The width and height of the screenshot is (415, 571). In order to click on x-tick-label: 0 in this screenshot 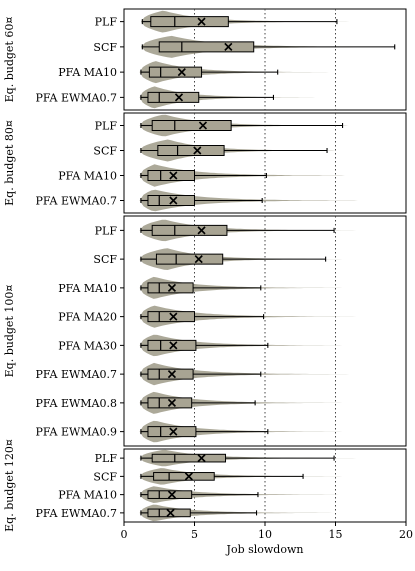, I will do `click(124, 534)`.